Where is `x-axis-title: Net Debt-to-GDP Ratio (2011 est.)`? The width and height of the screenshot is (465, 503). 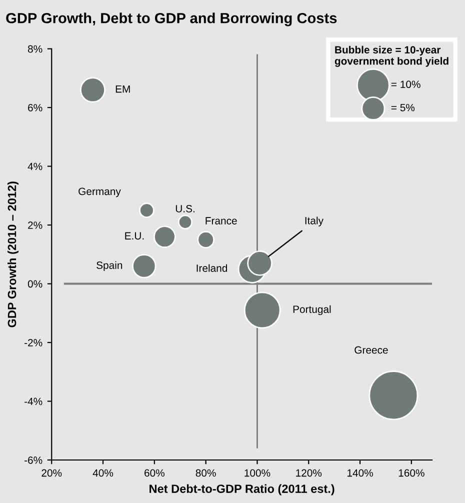 x-axis-title: Net Debt-to-GDP Ratio (2011 est.) is located at coordinates (242, 490).